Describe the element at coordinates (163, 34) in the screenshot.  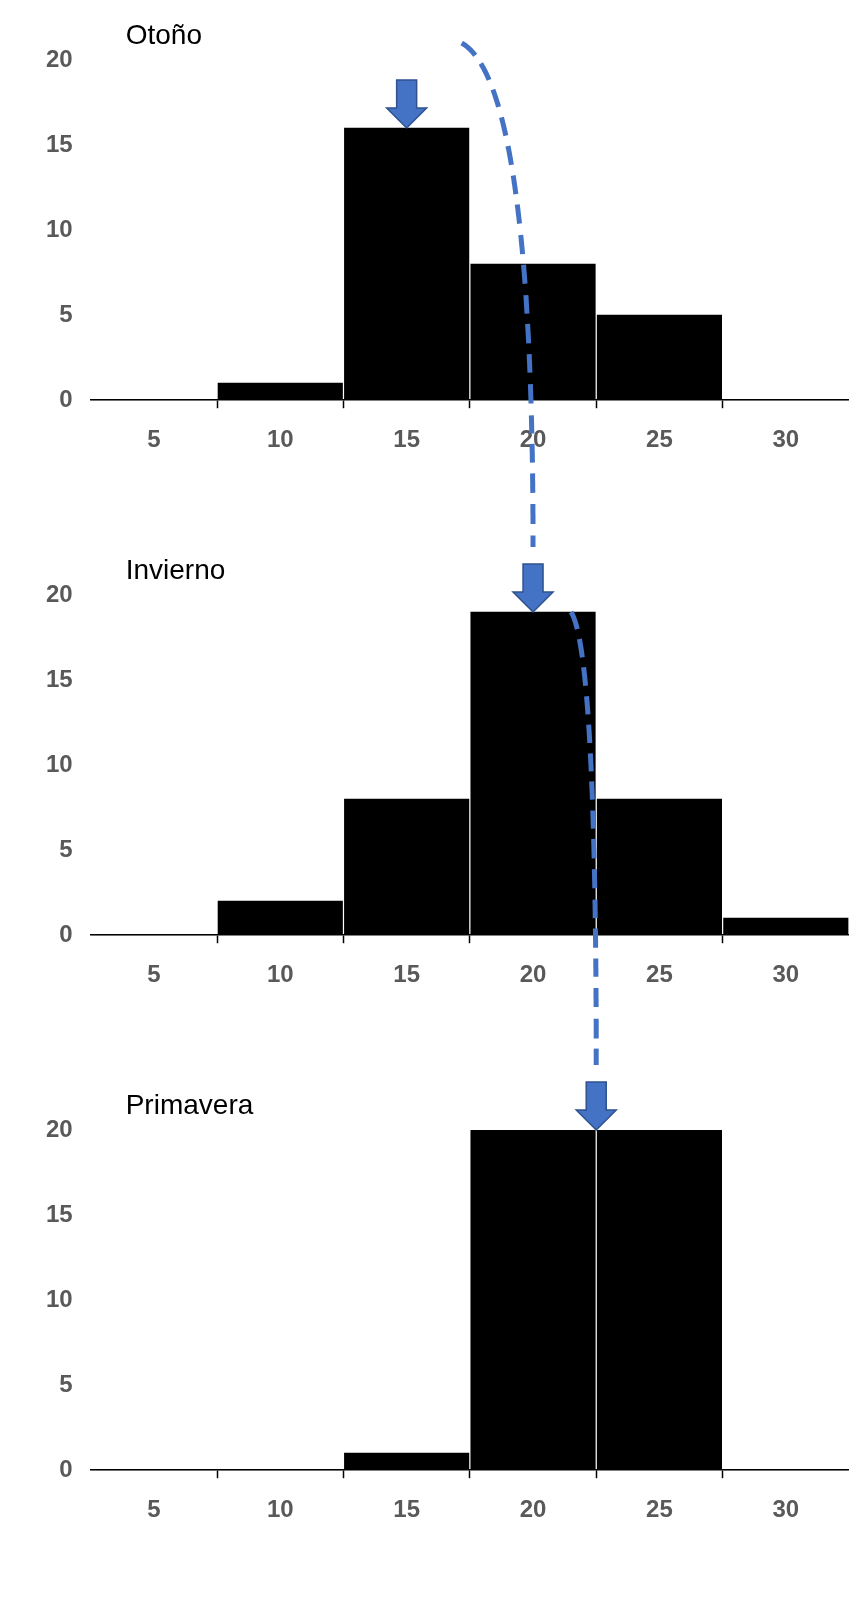
I see `chart-title: Otoño` at that location.